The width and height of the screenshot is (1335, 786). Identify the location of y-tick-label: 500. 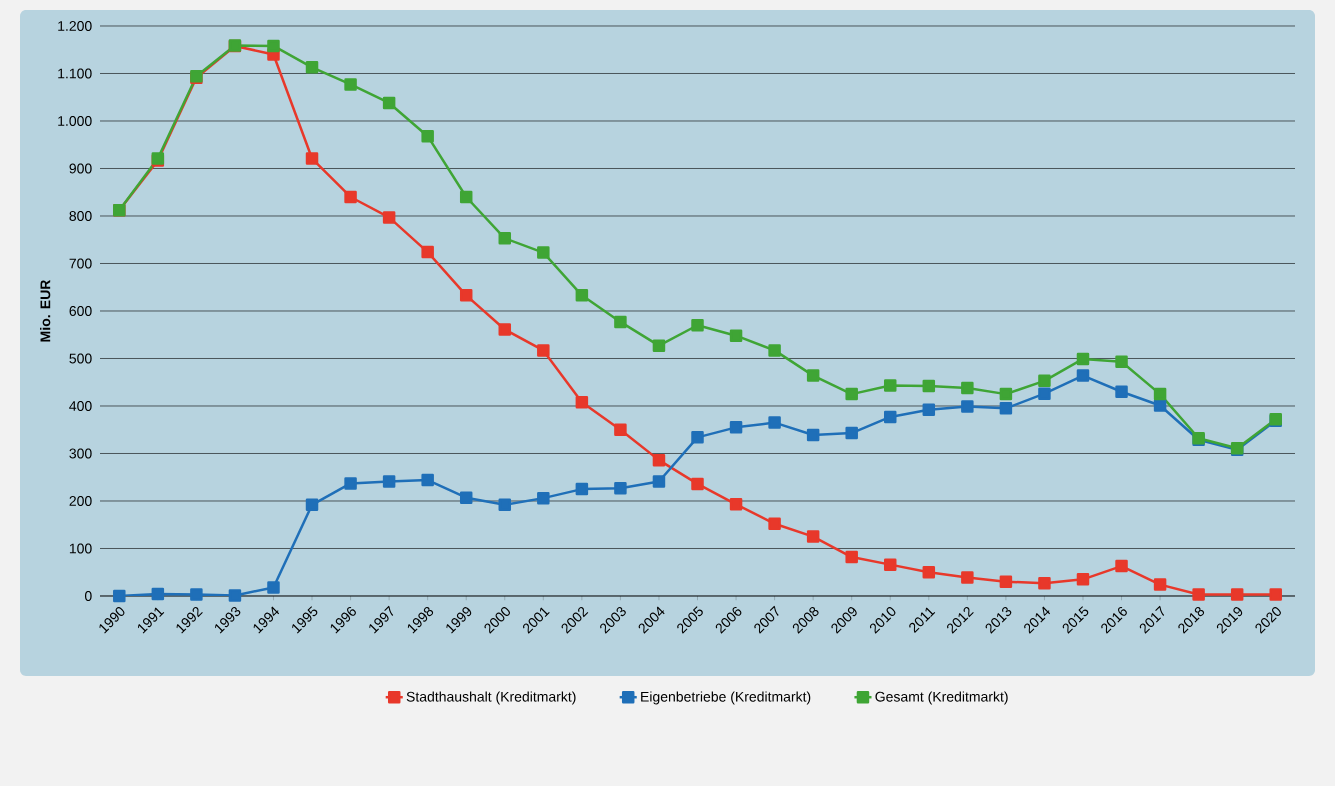
(80, 358).